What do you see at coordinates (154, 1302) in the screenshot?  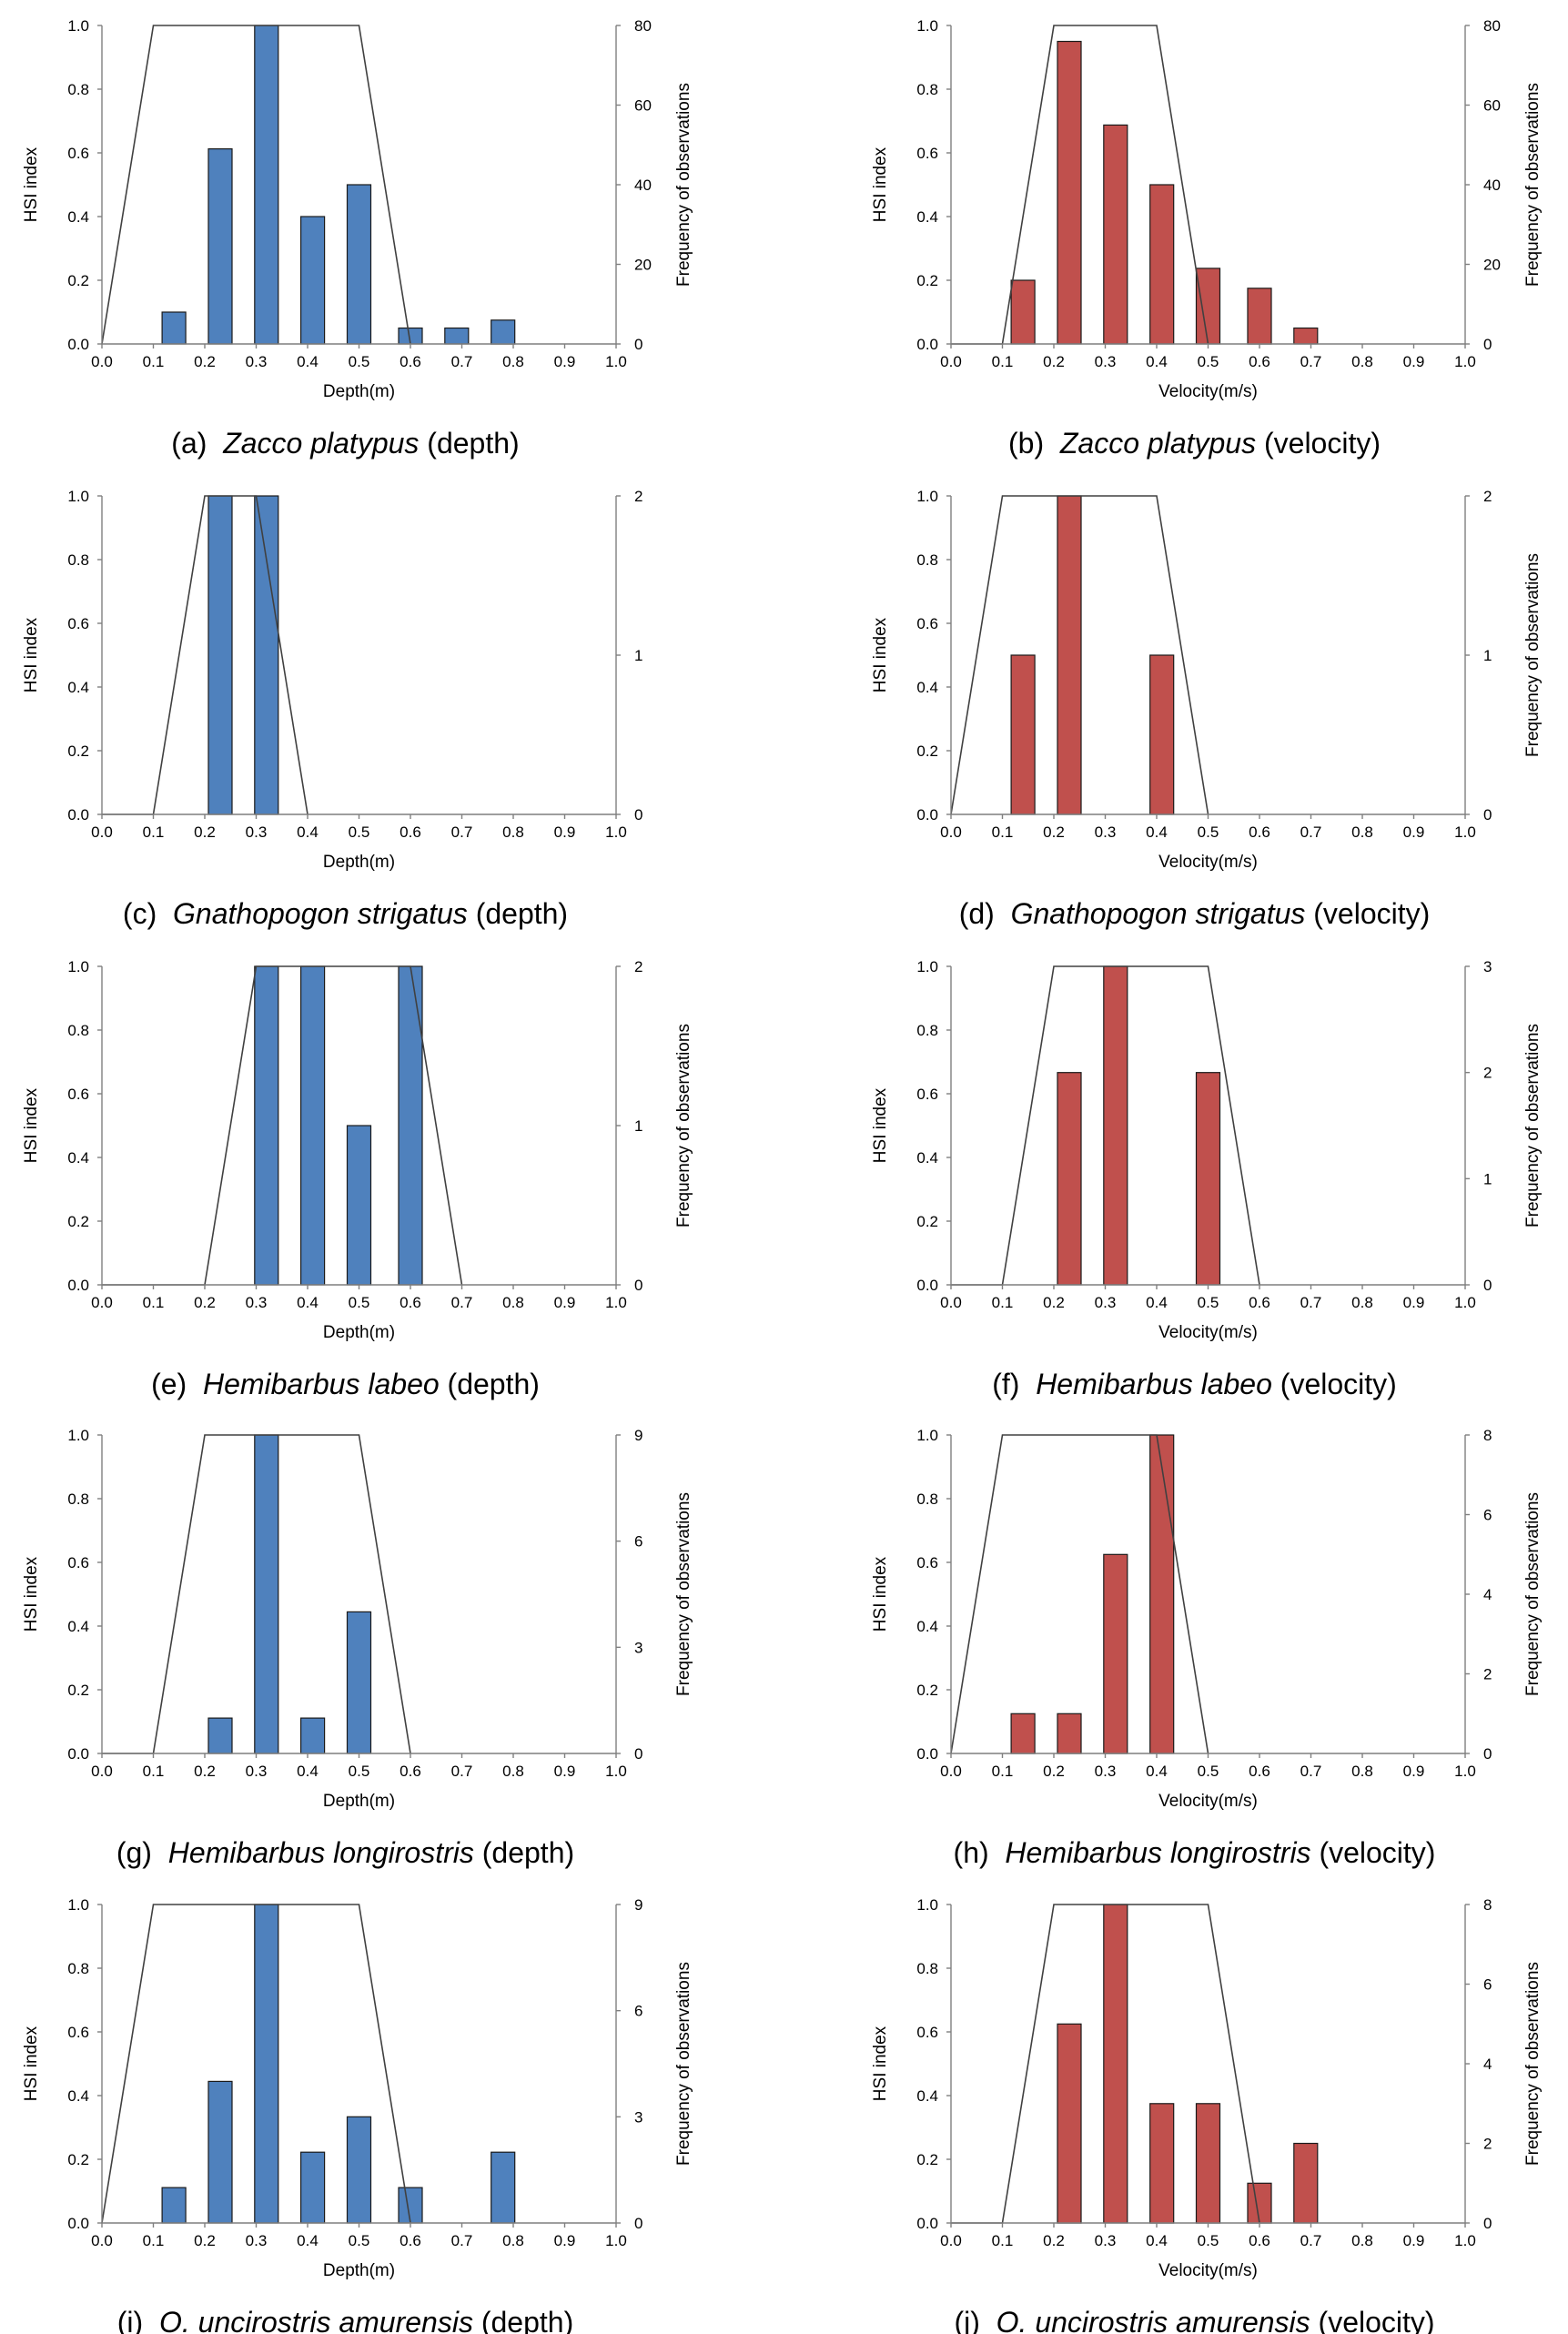 I see `x-tick-label-e-1: 0.1` at bounding box center [154, 1302].